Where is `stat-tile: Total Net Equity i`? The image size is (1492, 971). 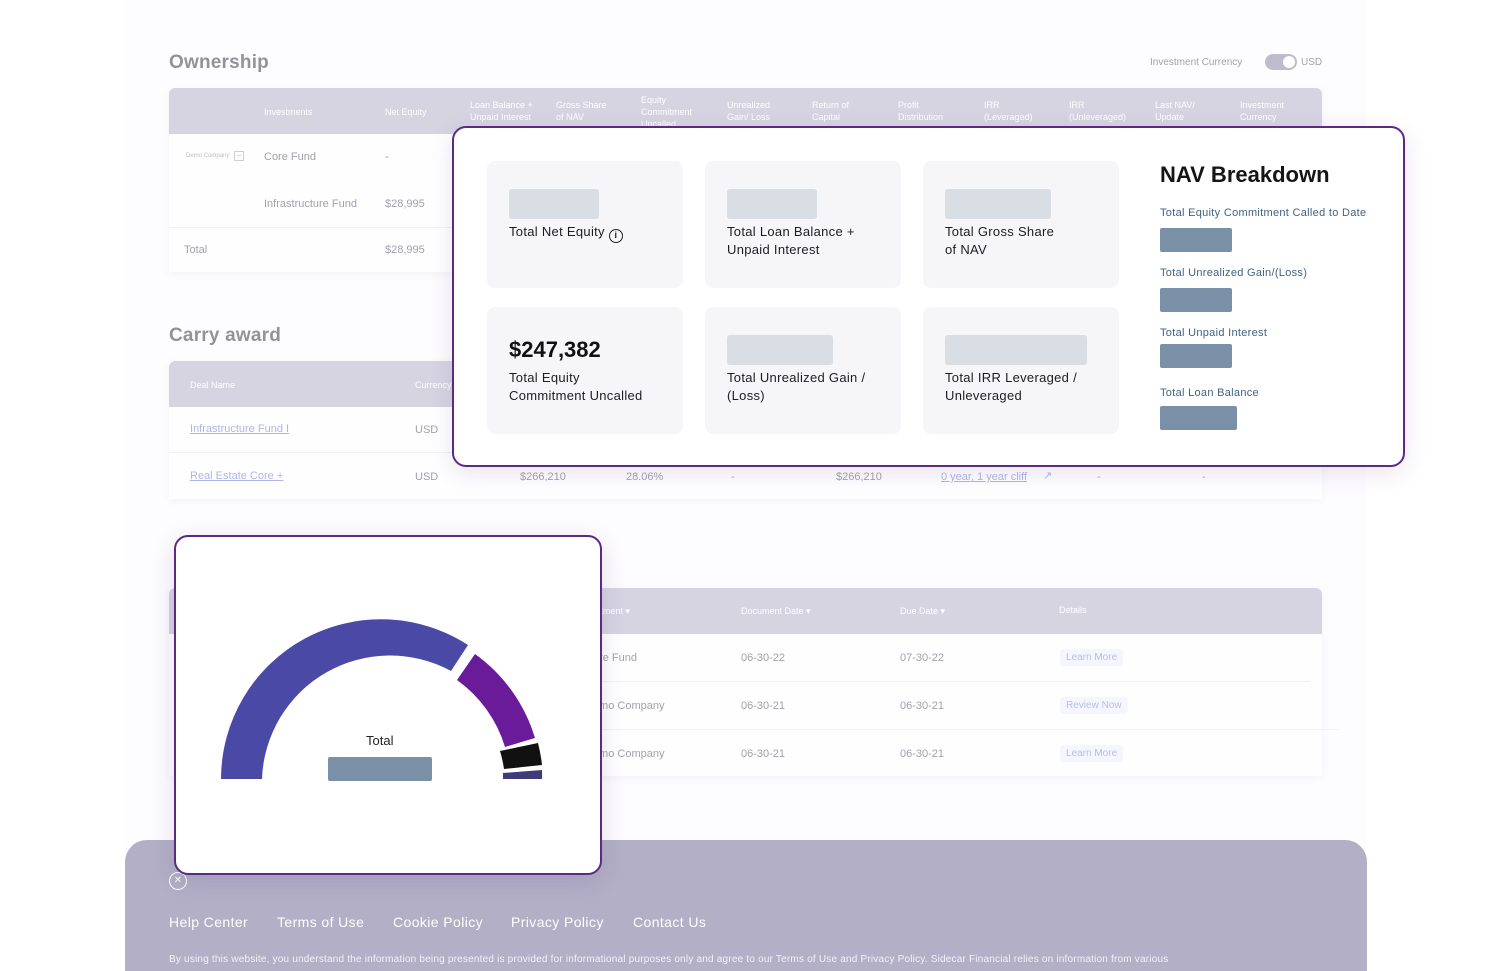
stat-tile: Total Net Equity i is located at coordinates (585, 224).